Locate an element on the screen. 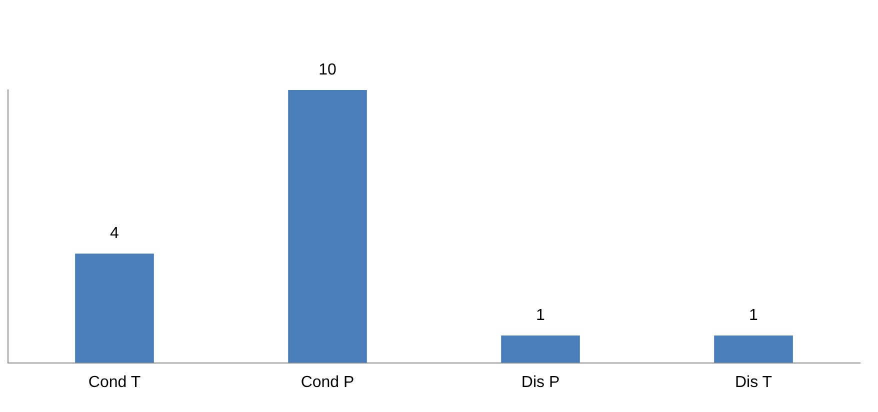 This screenshot has width=878, height=412. data-label: 10 is located at coordinates (327, 69).